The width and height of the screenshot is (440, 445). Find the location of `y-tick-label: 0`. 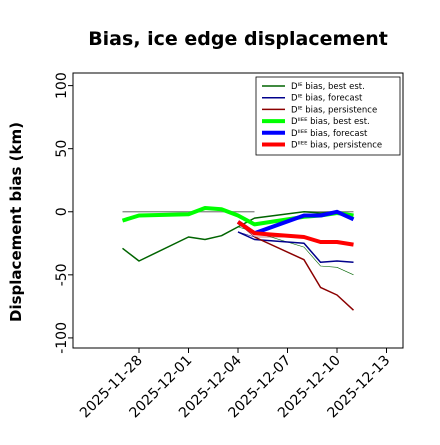

y-tick-label: 0 is located at coordinates (62, 211).